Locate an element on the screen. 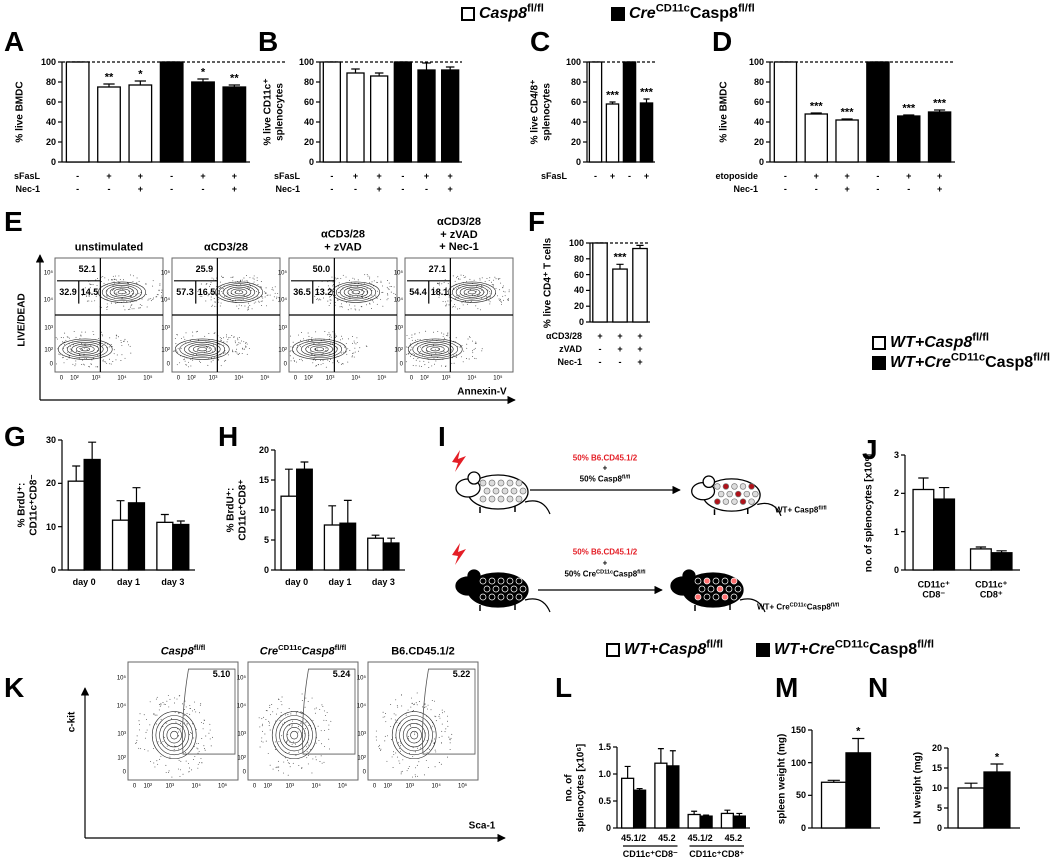  superscript: CD11c is located at coordinates (672, 8).